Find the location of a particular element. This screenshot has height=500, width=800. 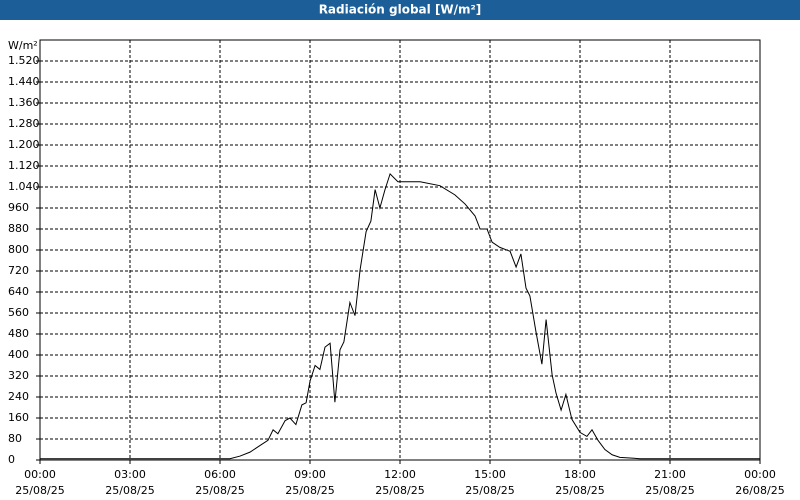

y-tick-label: 1.120 is located at coordinates (24, 165).